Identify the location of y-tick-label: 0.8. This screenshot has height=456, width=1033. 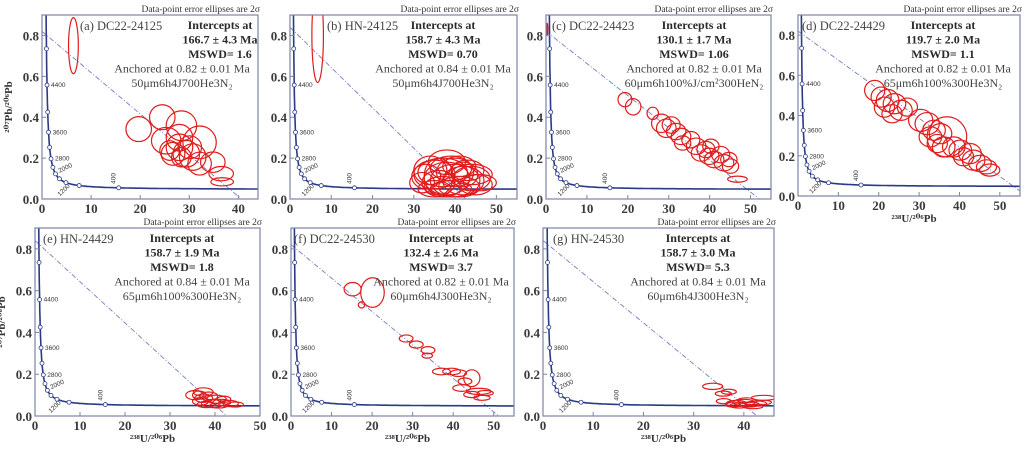
(787, 35).